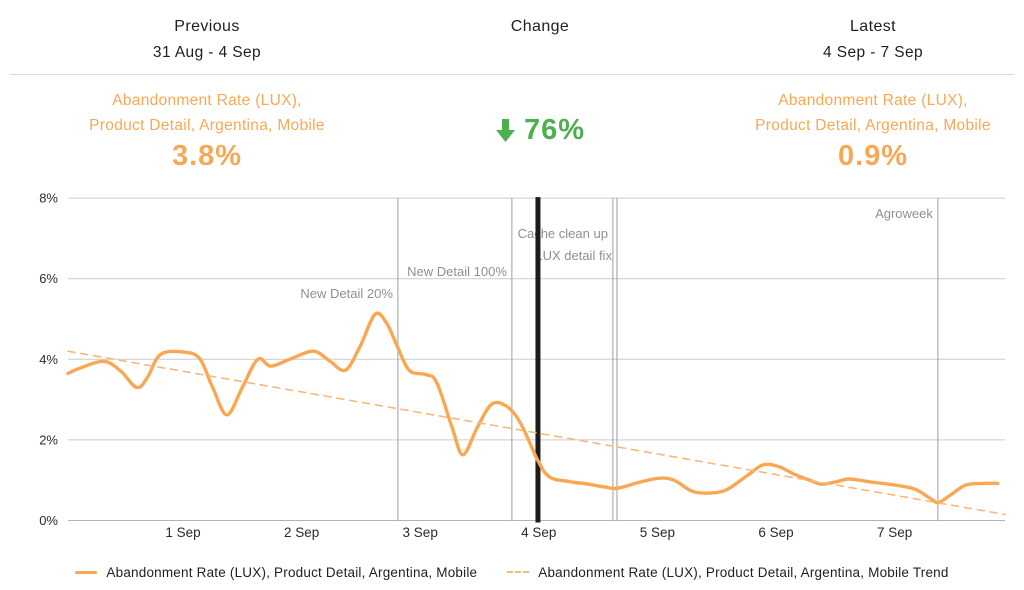 The image size is (1024, 590). Describe the element at coordinates (207, 40) in the screenshot. I see `previous-period-header: Previous 31 Aug - 4 Sep` at that location.